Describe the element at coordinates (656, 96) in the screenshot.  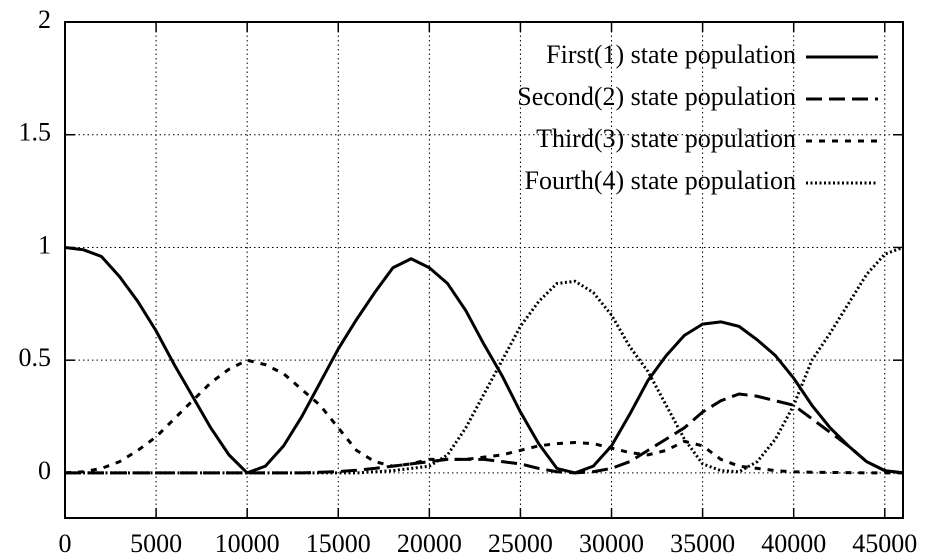
I see `legend-label: Second(2) state population` at that location.